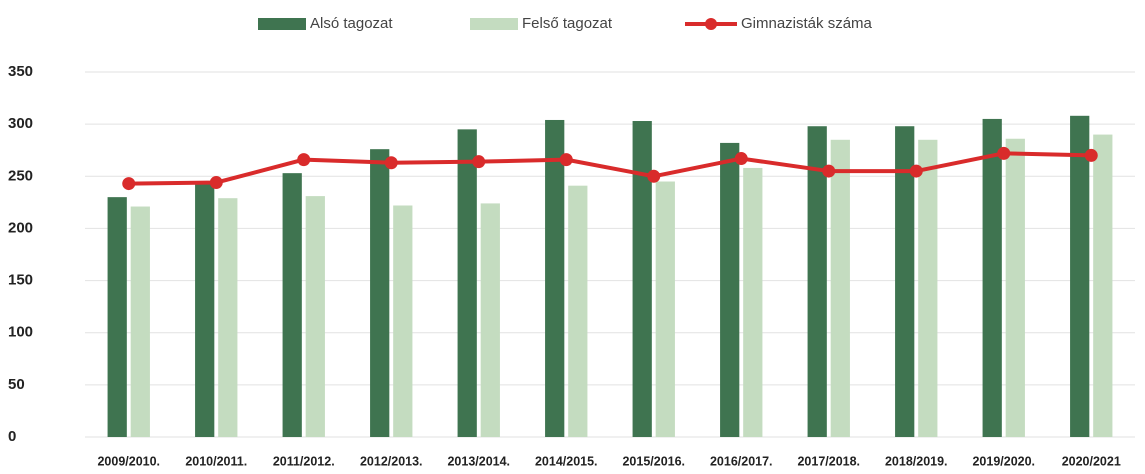 This screenshot has width=1145, height=474. What do you see at coordinates (711, 24) in the screenshot?
I see `legend-marker` at bounding box center [711, 24].